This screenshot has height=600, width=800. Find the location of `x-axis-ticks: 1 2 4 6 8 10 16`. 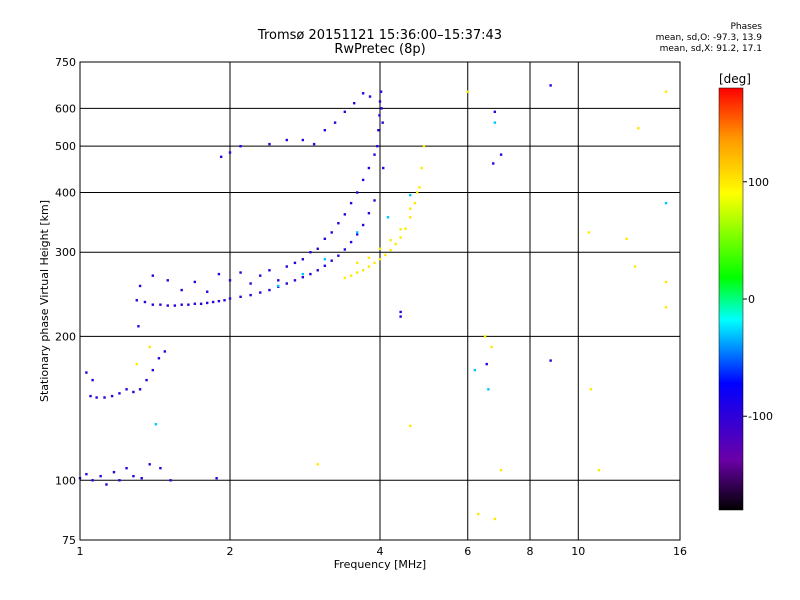

x-axis-ticks: 1 2 4 6 8 10 16 is located at coordinates (382, 551).